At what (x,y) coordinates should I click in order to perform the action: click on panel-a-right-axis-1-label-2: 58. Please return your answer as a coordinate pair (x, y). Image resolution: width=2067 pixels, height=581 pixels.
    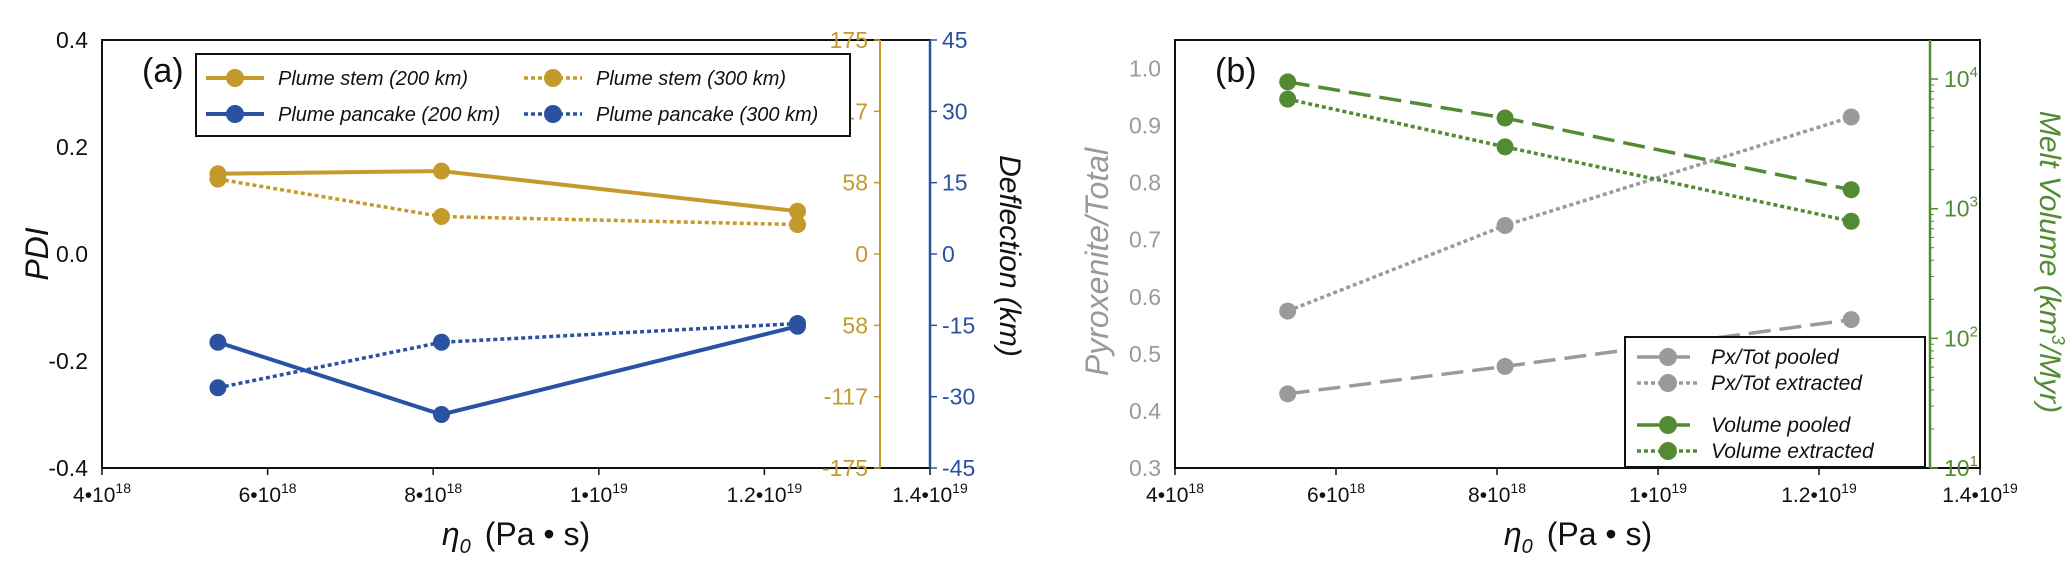
    Looking at the image, I should click on (855, 183).